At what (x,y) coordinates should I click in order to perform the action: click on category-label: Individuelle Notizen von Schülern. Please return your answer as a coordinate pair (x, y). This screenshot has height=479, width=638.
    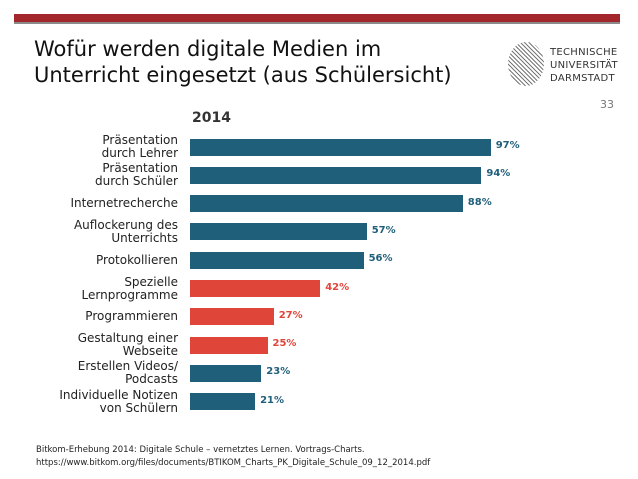
    Looking at the image, I should click on (93, 401).